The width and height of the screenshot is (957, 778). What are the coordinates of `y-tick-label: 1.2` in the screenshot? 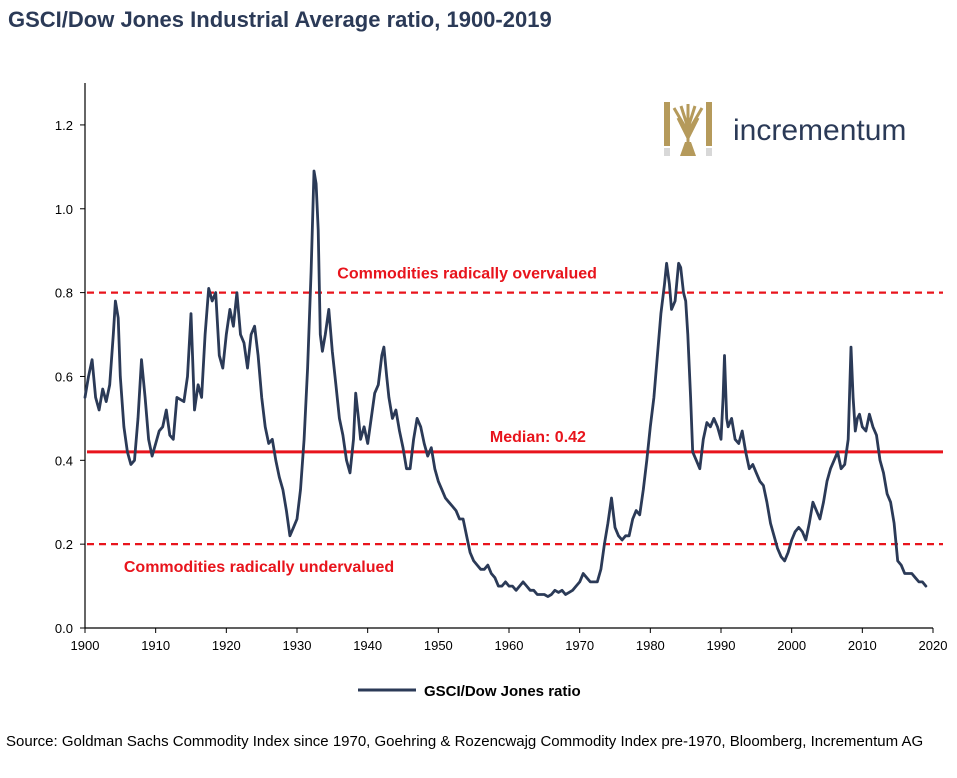 It's located at (64, 125).